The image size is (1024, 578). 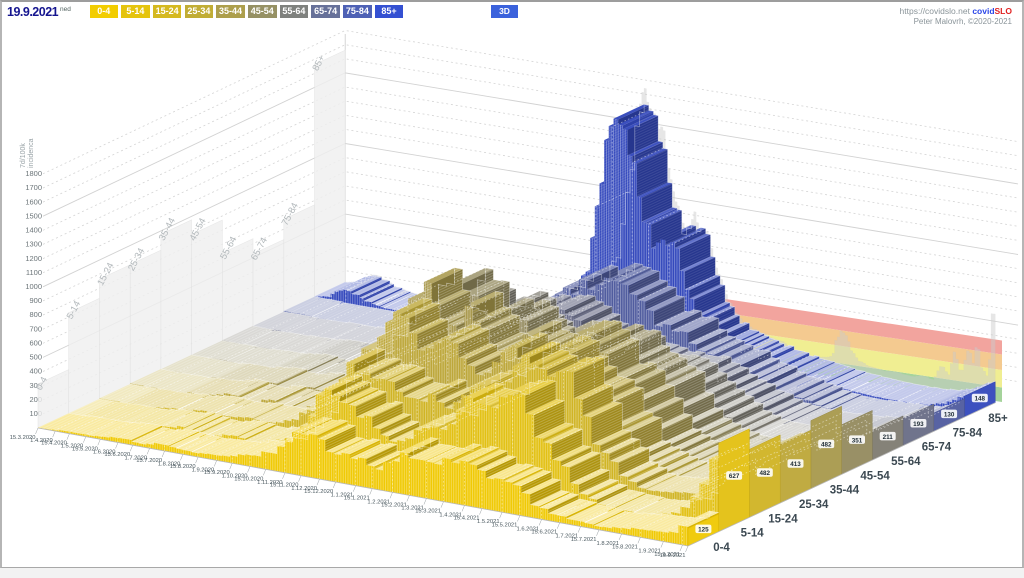 What do you see at coordinates (269, 483) in the screenshot?
I see `svg-text: 1.11.2020` at bounding box center [269, 483].